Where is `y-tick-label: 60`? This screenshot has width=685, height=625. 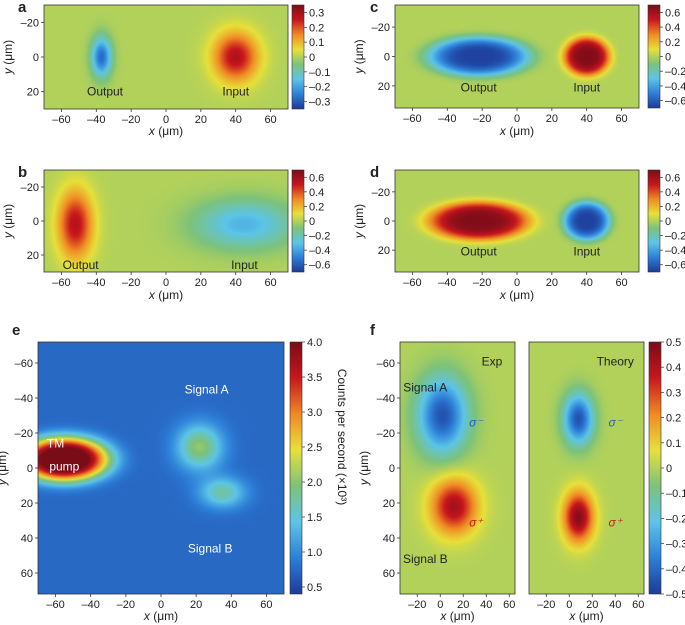 y-tick-label: 60 is located at coordinates (27, 574).